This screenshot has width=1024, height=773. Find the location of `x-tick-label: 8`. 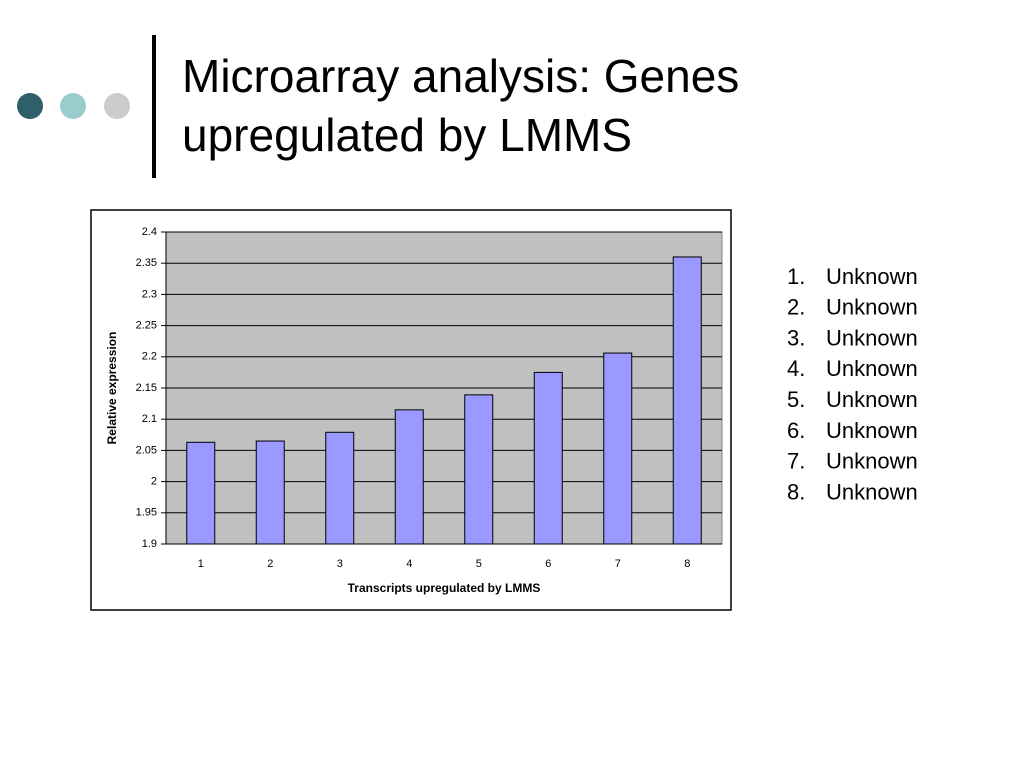

x-tick-label: 8 is located at coordinates (687, 564).